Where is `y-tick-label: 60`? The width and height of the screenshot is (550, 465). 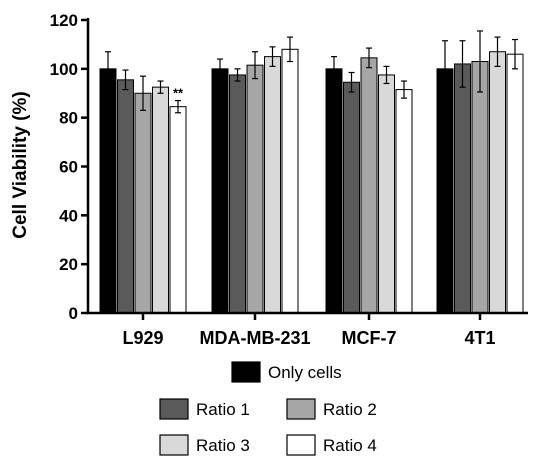
y-tick-label: 60 is located at coordinates (68, 167).